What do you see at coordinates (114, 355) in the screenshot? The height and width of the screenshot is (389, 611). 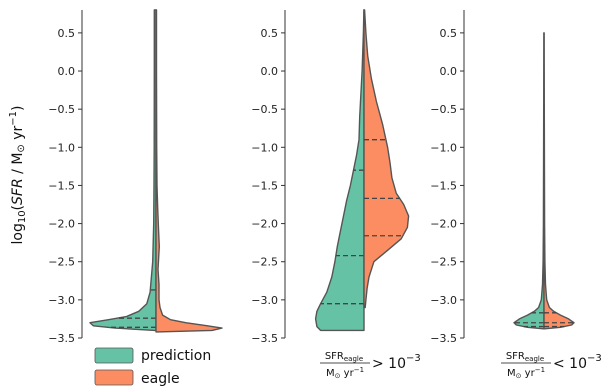 I see `legend-swatch-prediction` at bounding box center [114, 355].